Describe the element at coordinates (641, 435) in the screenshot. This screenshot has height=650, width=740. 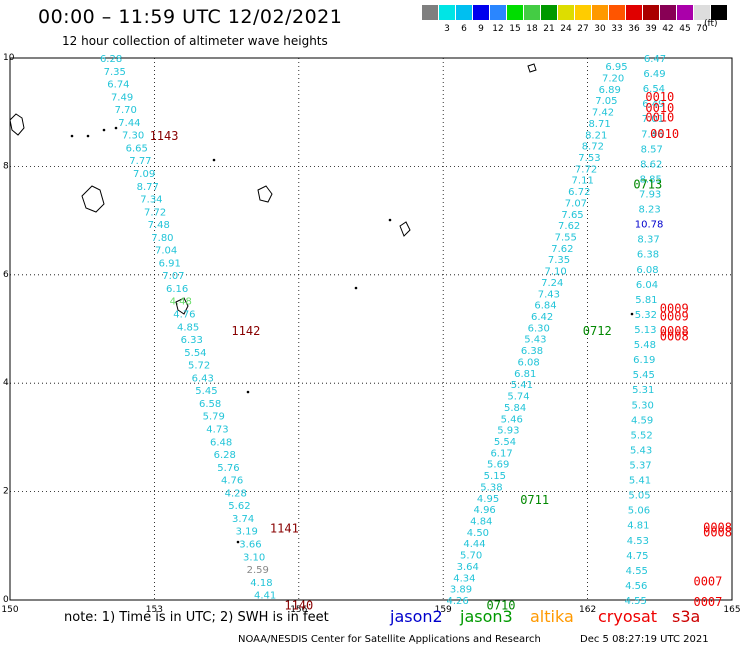
I see `wave-height-label: 5.52` at that location.